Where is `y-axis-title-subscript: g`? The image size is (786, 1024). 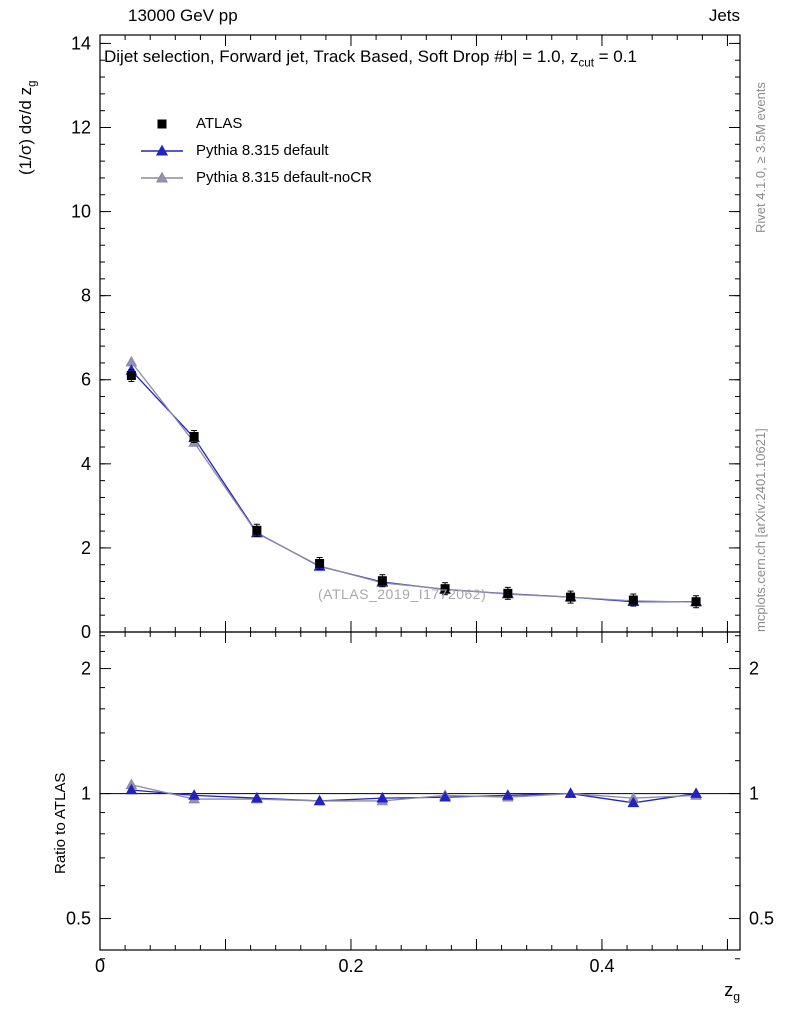 y-axis-title-subscript: g is located at coordinates (32, 83).